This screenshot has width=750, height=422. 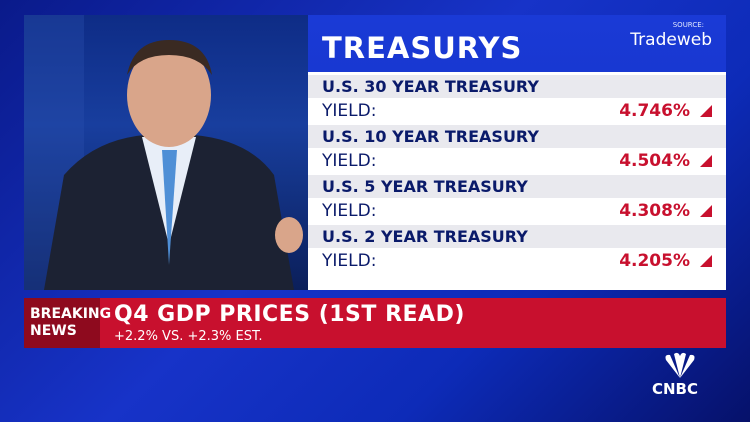 I want to click on panel-title: TREASURYS, so click(x=422, y=48).